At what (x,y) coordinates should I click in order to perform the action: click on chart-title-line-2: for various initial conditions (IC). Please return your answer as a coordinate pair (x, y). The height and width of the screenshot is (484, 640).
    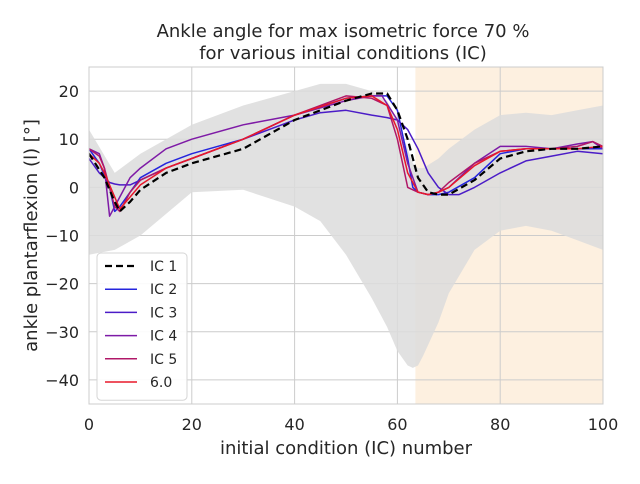
    Looking at the image, I should click on (343, 53).